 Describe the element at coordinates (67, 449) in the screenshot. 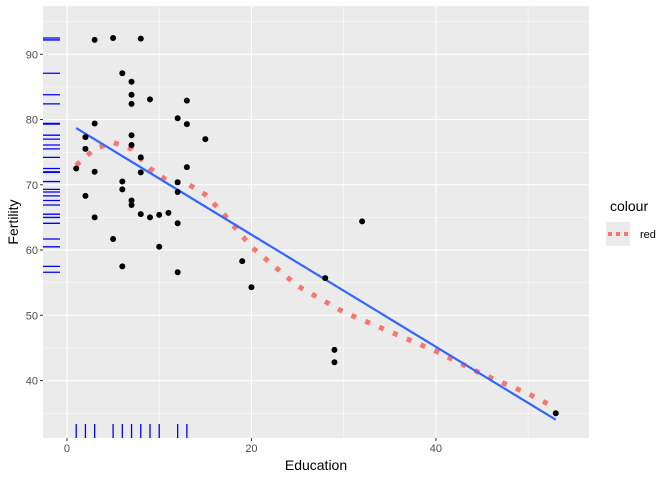

I see `x-tick-label: 0` at that location.